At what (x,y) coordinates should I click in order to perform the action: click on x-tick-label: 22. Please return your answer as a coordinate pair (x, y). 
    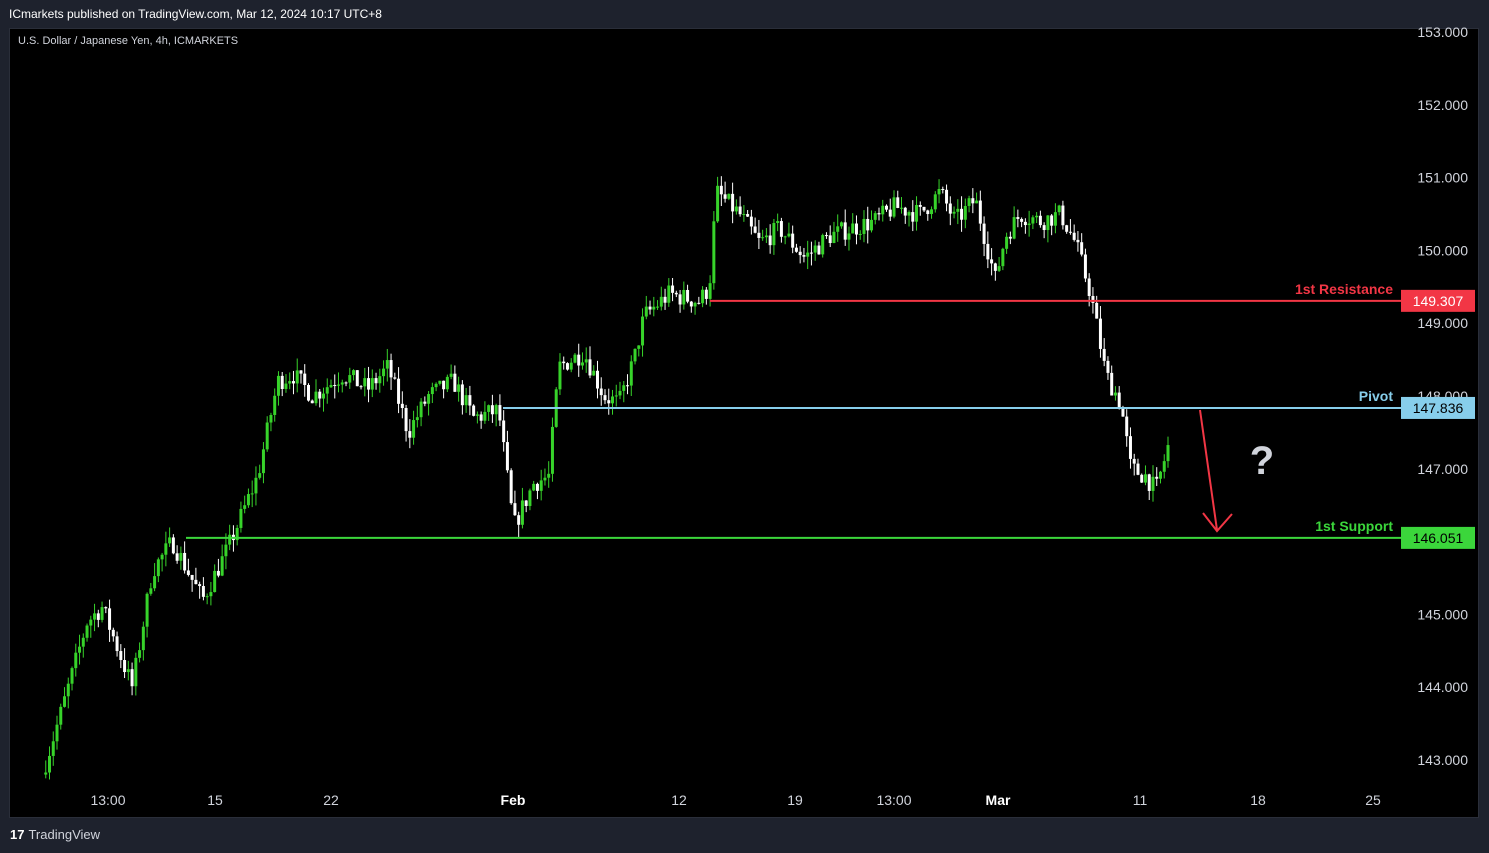
    Looking at the image, I should click on (331, 800).